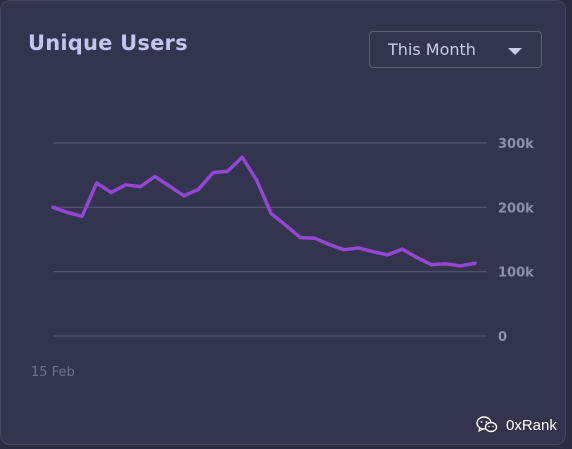  Describe the element at coordinates (487, 424) in the screenshot. I see `wechat-icon` at that location.